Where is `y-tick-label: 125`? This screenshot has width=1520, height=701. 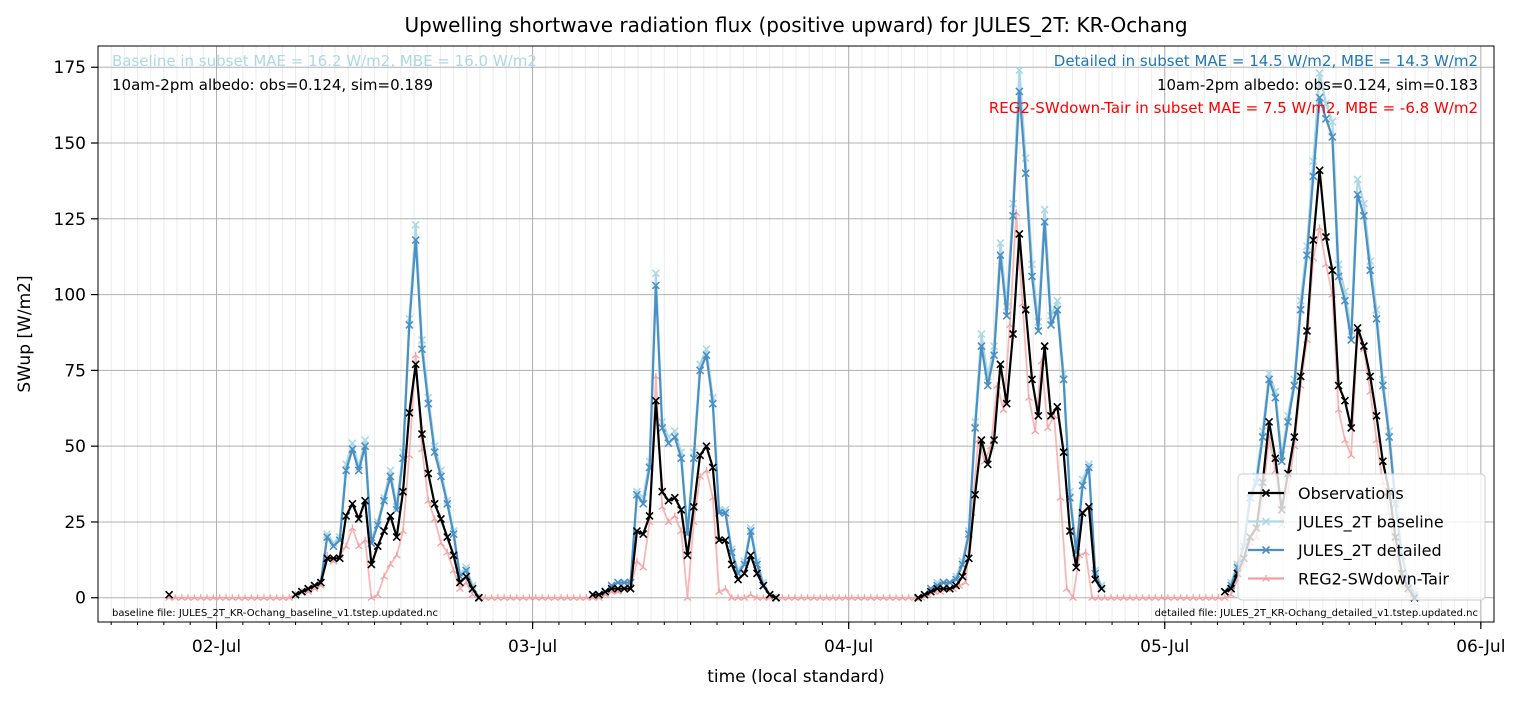
y-tick-label: 125 is located at coordinates (70, 220).